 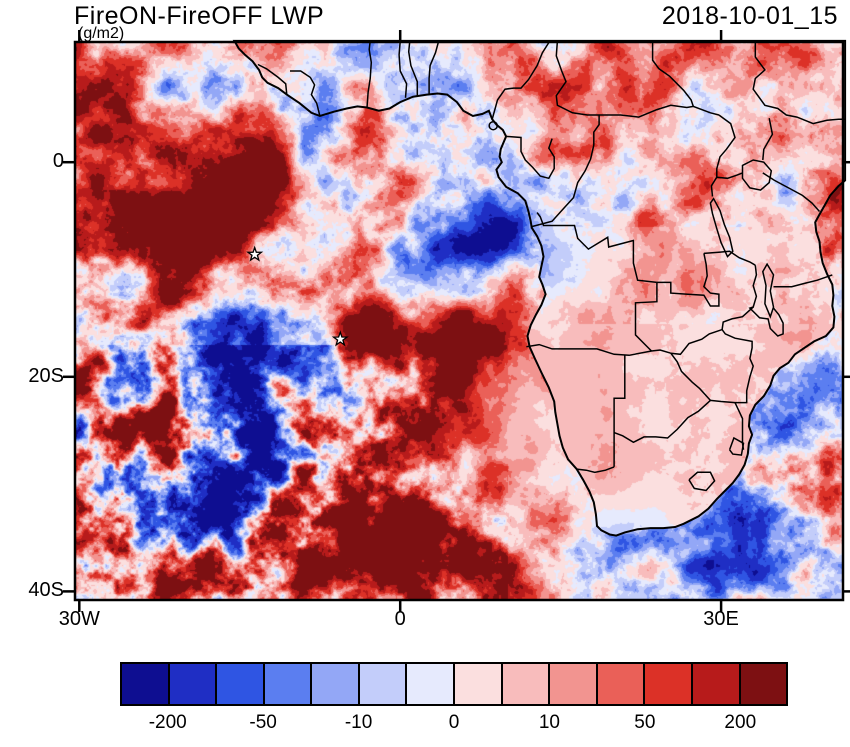 I want to click on colorbar-label: -50, so click(x=263, y=722).